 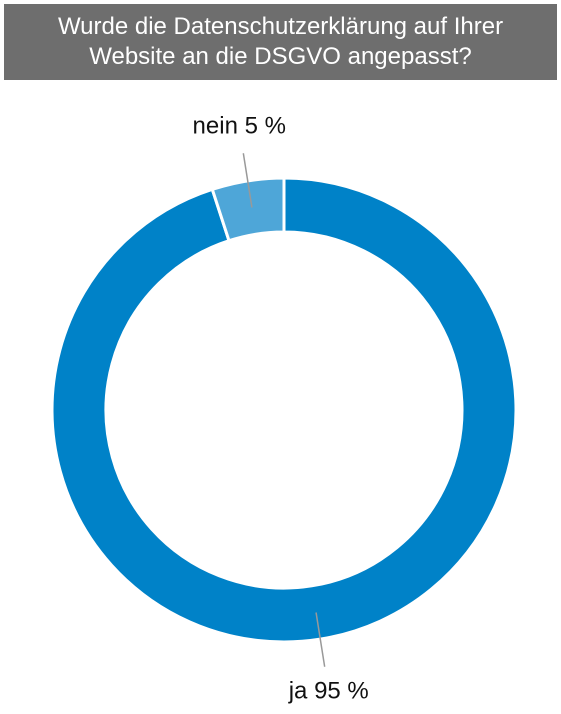 I want to click on data-label: ja 95 %, so click(x=328, y=691).